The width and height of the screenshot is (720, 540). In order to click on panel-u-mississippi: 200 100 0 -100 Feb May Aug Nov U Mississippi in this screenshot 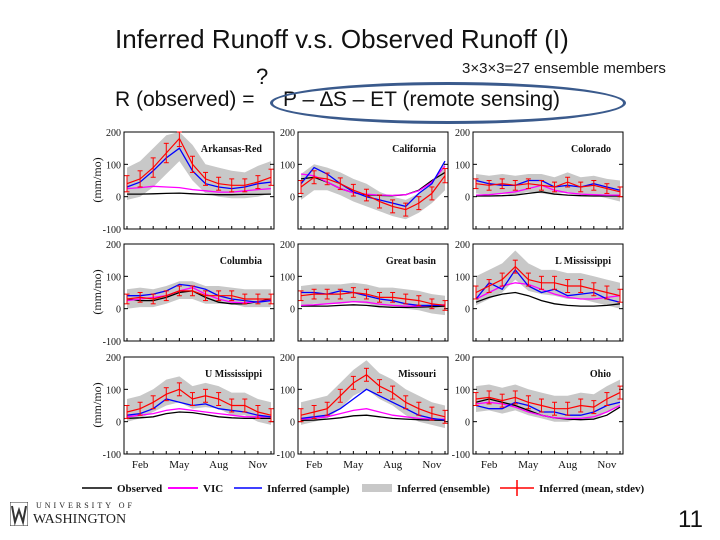, I will do `click(189, 412)`.